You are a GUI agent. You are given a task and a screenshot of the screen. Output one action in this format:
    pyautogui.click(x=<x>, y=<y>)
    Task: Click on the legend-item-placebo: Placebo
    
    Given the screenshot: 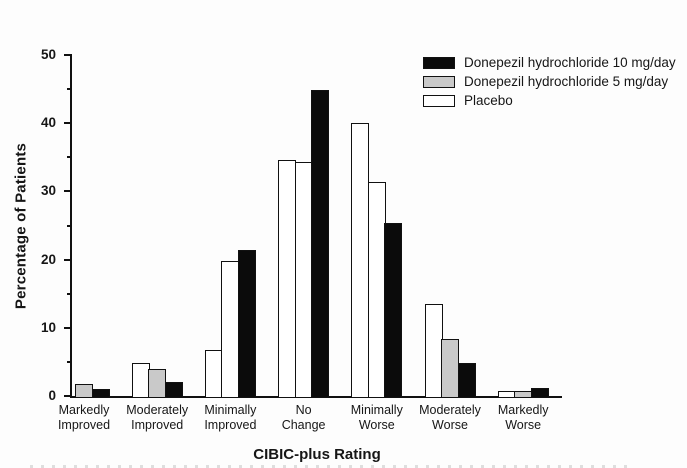 What is the action you would take?
    pyautogui.click(x=549, y=100)
    